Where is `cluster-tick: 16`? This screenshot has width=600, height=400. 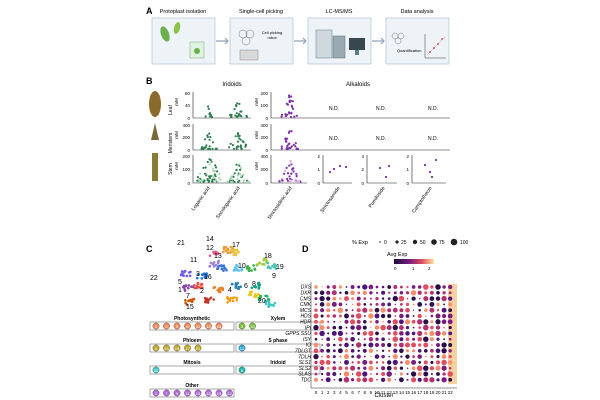
cluster-tick: 16 is located at coordinates (414, 392).